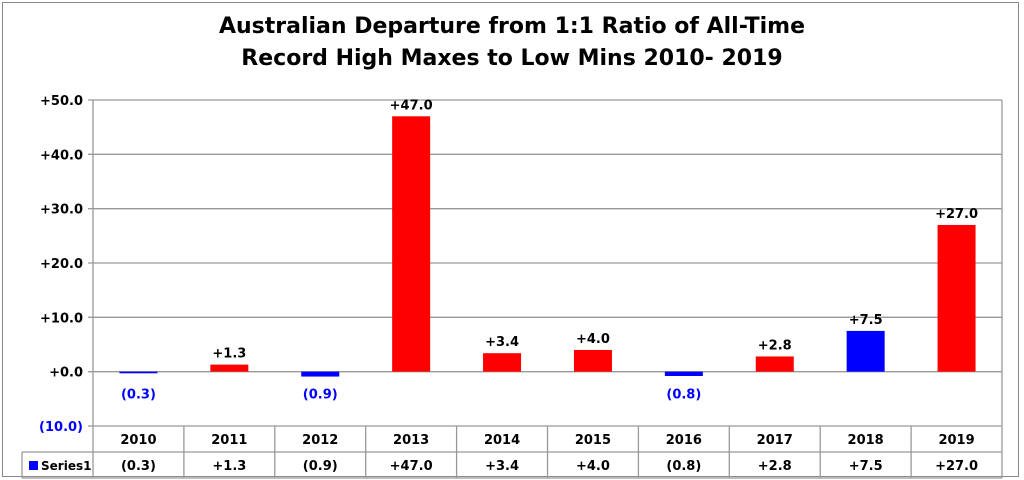 The height and width of the screenshot is (480, 1024). I want to click on bar-2016, so click(683, 374).